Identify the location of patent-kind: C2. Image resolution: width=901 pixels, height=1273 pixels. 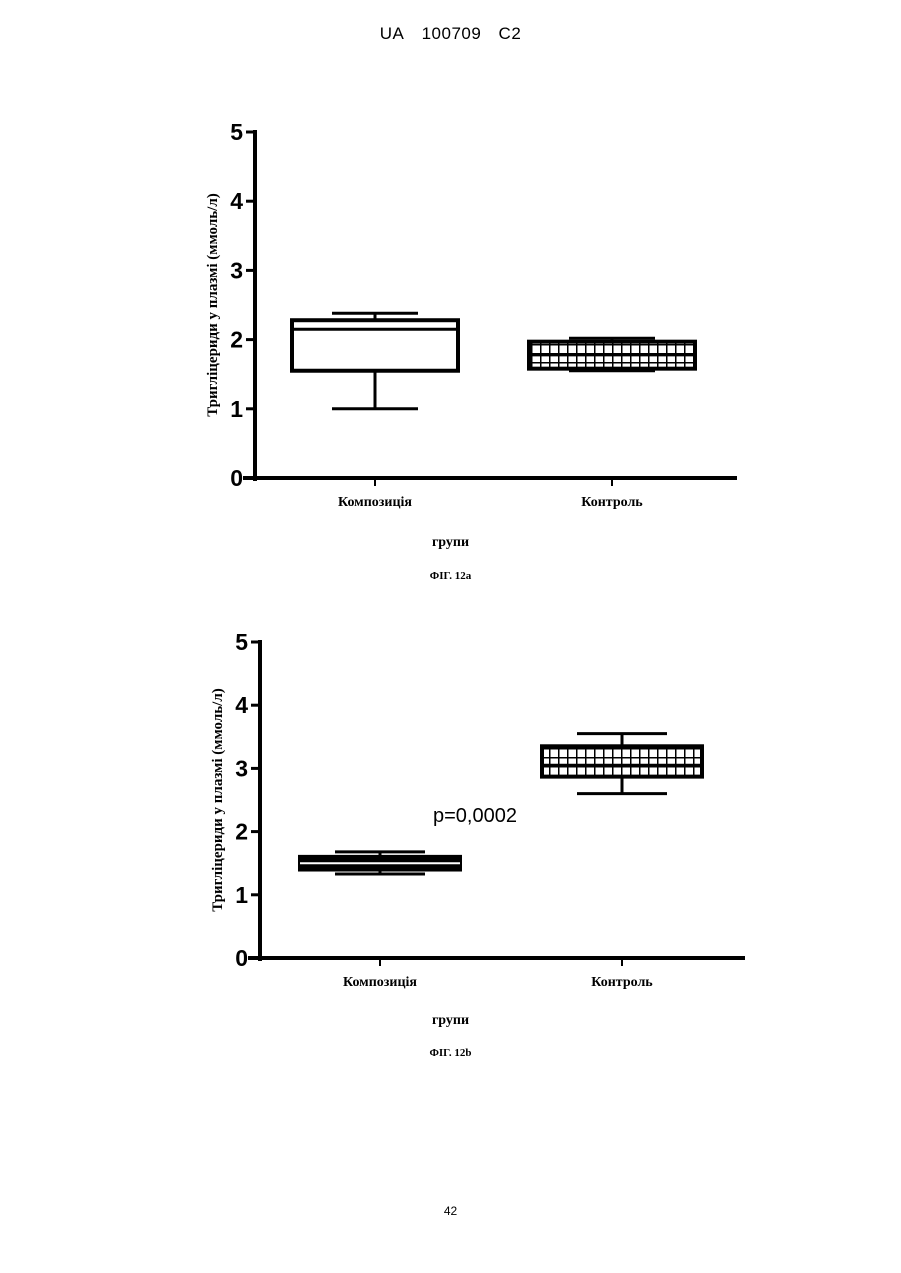
(510, 33).